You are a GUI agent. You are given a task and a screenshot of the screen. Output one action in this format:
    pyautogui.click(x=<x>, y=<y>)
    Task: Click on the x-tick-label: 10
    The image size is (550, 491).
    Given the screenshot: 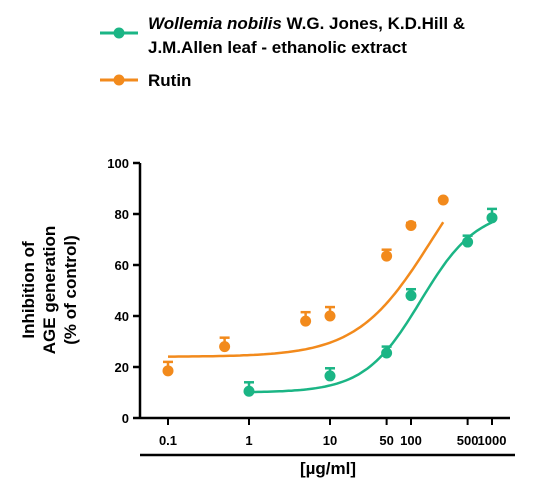 What is the action you would take?
    pyautogui.click(x=330, y=440)
    